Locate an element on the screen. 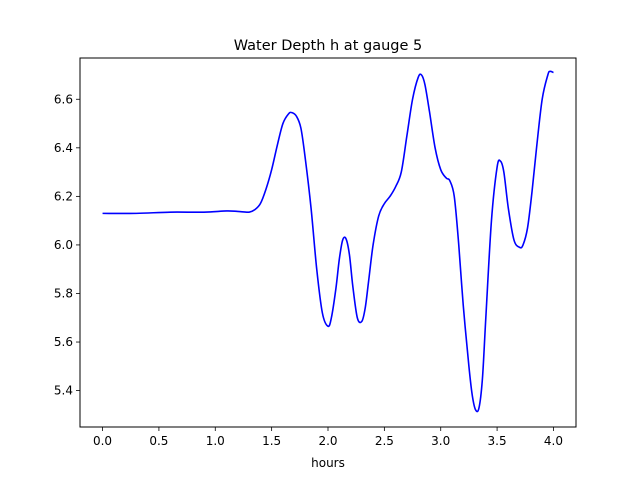 Image resolution: width=640 pixels, height=480 pixels. x-tick-label: 0.5 is located at coordinates (158, 441).